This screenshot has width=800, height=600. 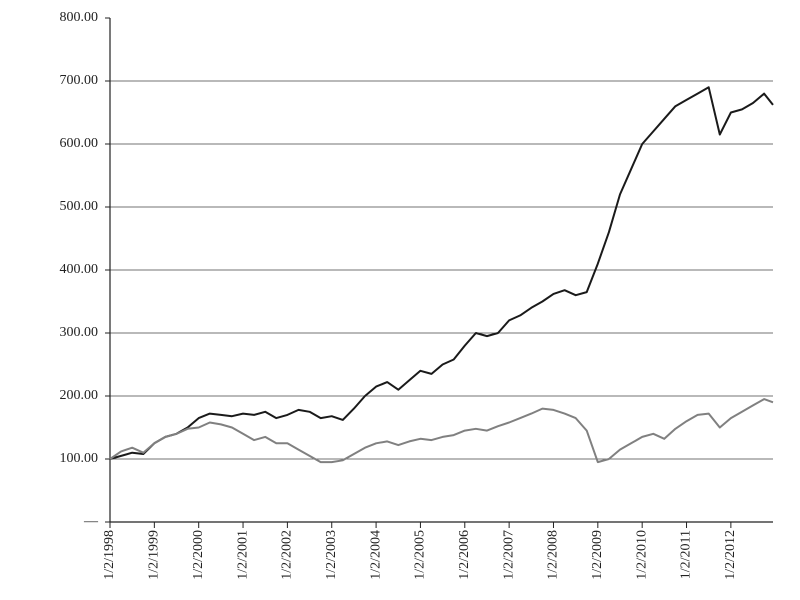 What do you see at coordinates (79, 143) in the screenshot?
I see `y-tick-label: 600.00` at bounding box center [79, 143].